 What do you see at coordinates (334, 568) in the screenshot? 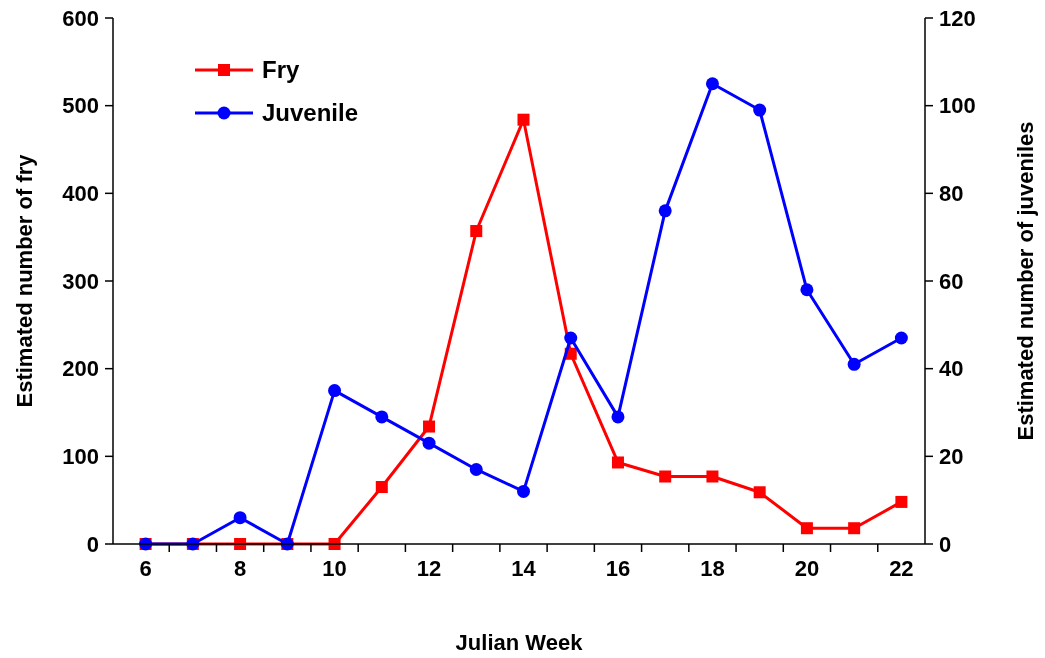
I see `x-tick-label: 10` at bounding box center [334, 568].